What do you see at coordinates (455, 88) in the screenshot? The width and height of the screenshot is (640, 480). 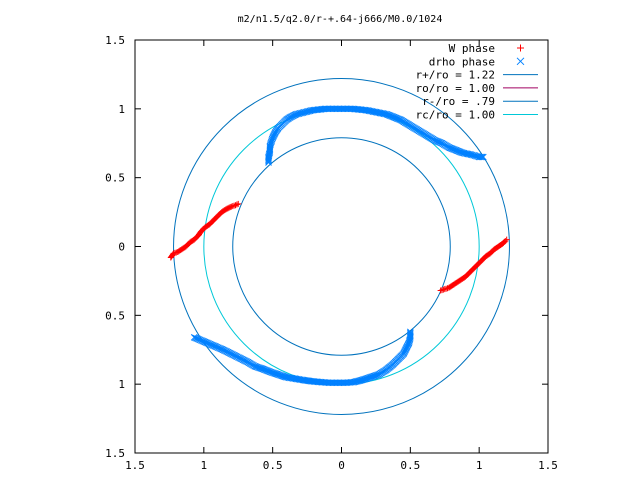 I see `legend-label: ro/ro = 1.00` at bounding box center [455, 88].